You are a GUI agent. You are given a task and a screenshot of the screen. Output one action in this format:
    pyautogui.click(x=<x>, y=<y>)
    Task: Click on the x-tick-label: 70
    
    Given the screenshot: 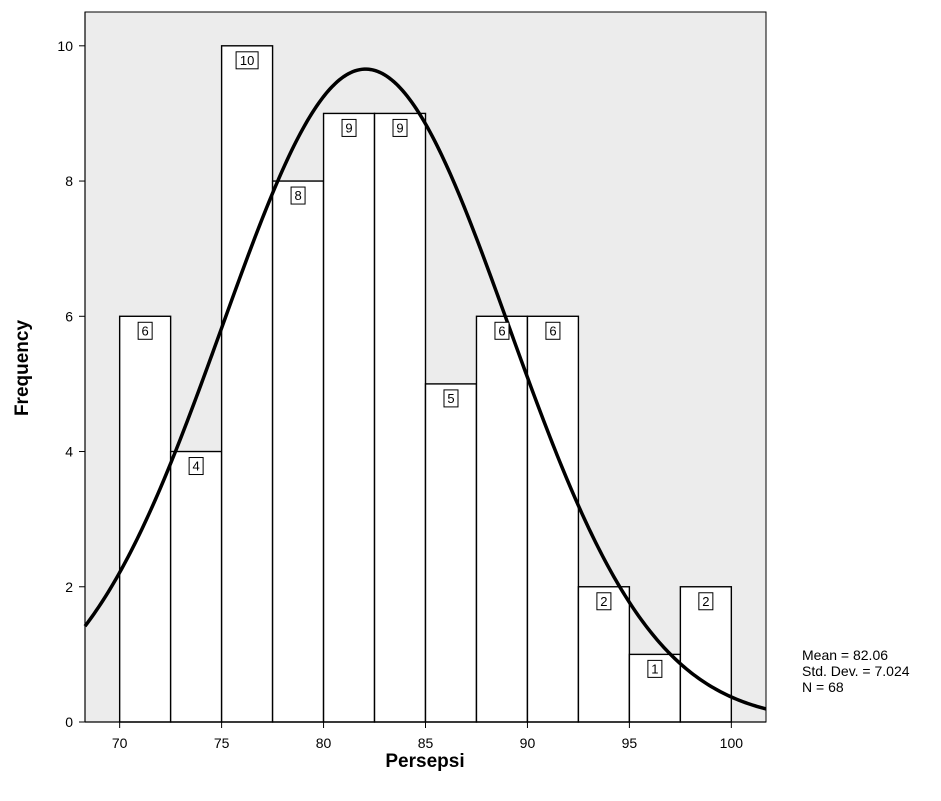 What is the action you would take?
    pyautogui.click(x=120, y=743)
    